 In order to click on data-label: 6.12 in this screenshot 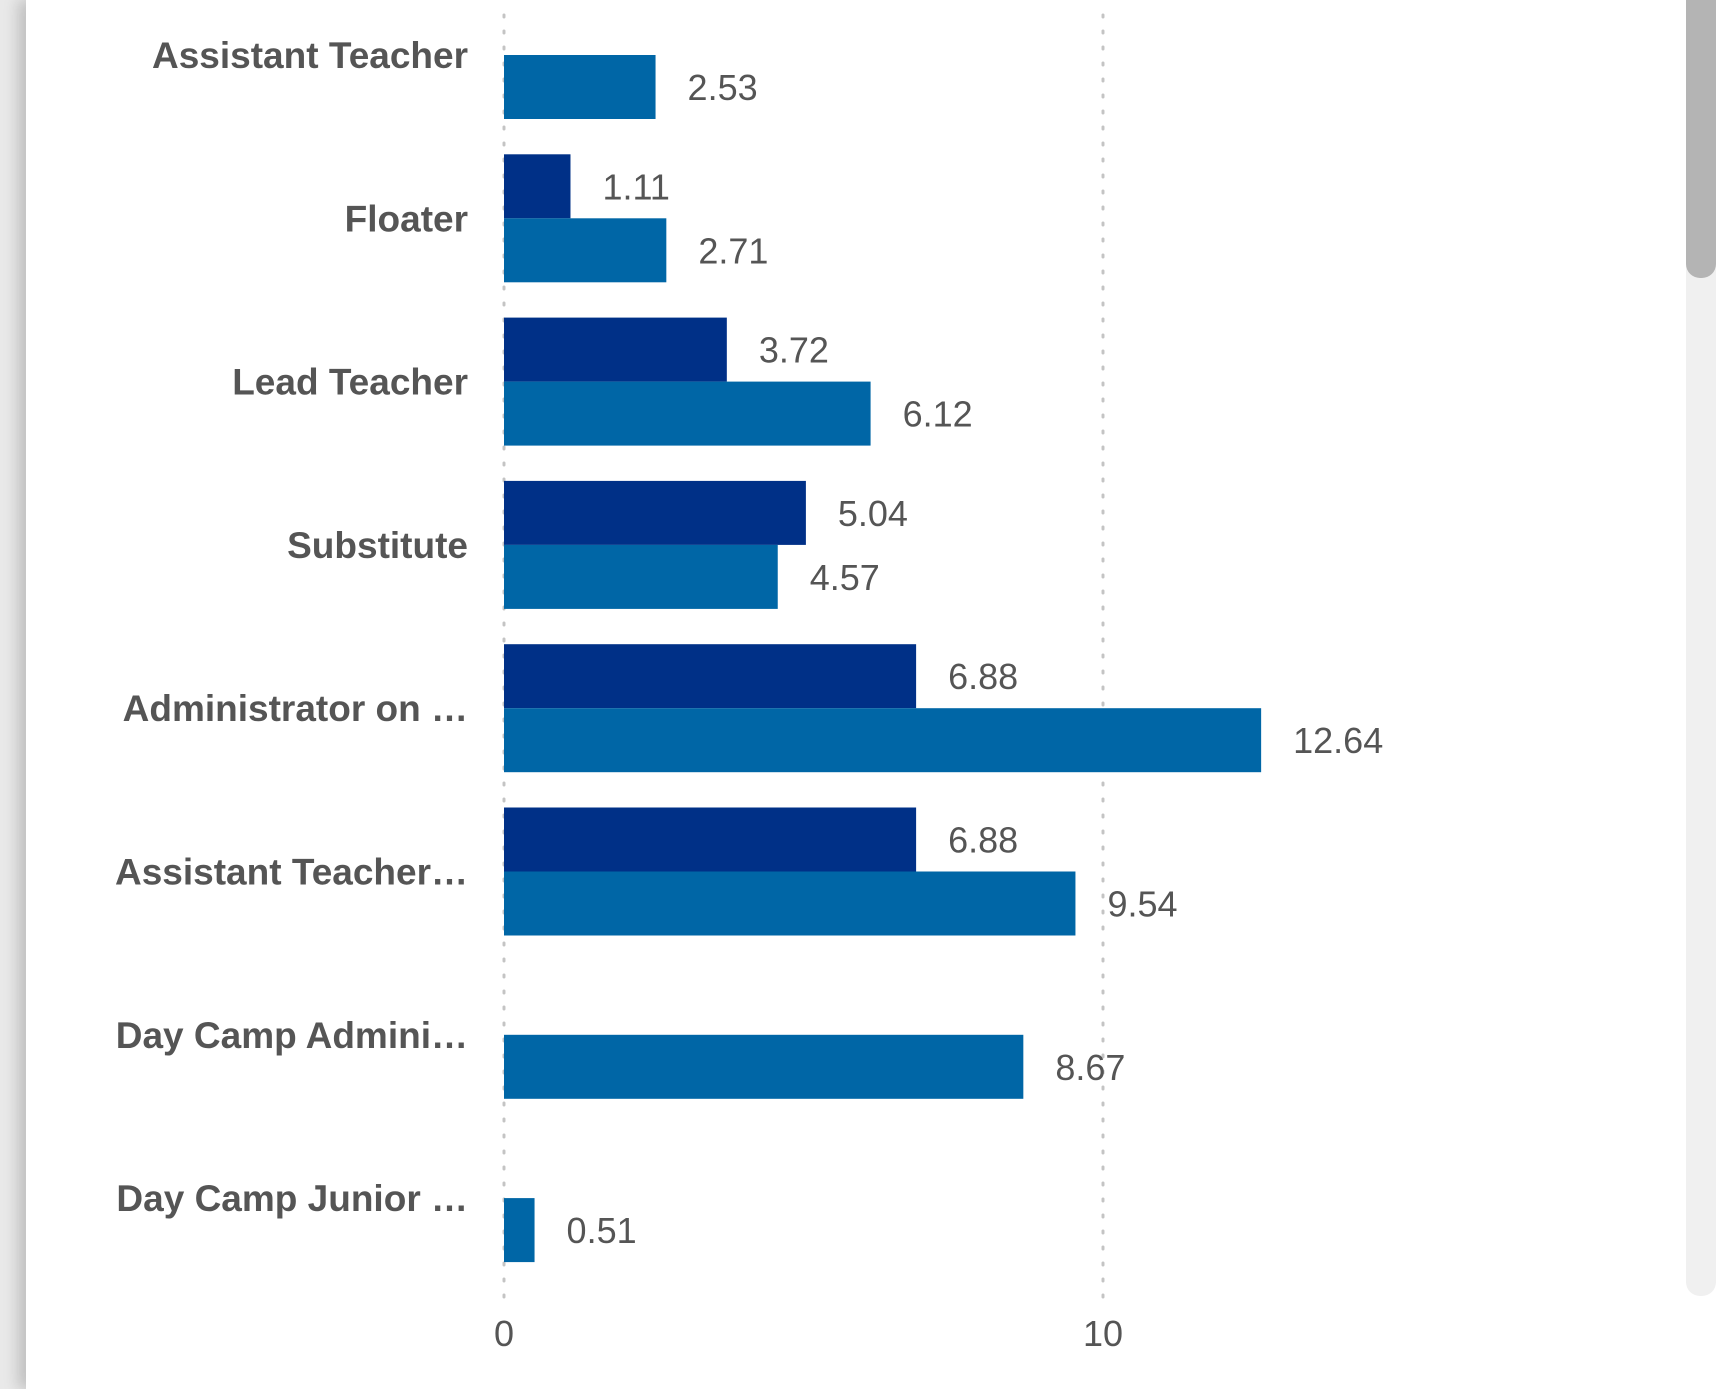, I will do `click(938, 414)`.